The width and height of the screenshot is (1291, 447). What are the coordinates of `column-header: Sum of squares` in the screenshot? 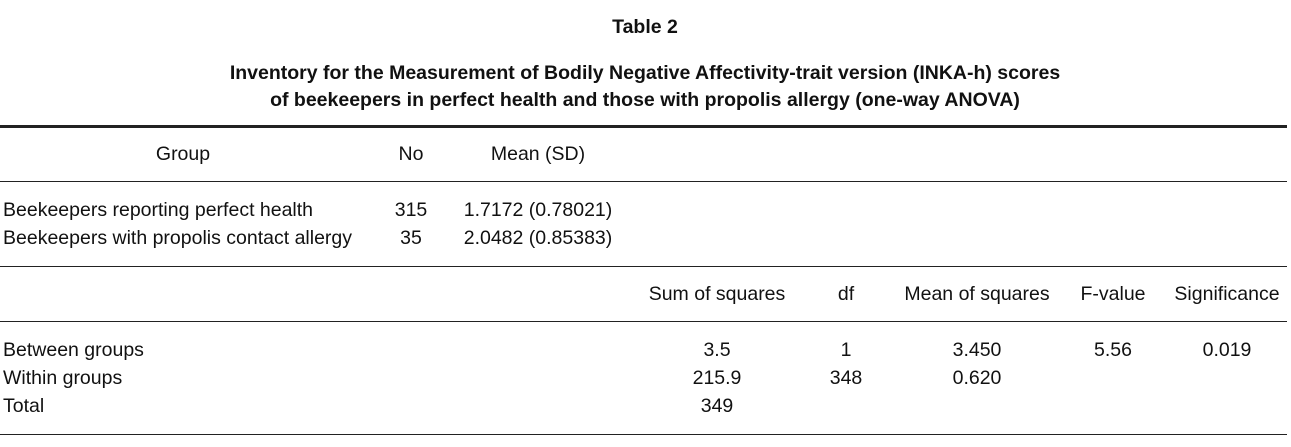 It's located at (717, 294).